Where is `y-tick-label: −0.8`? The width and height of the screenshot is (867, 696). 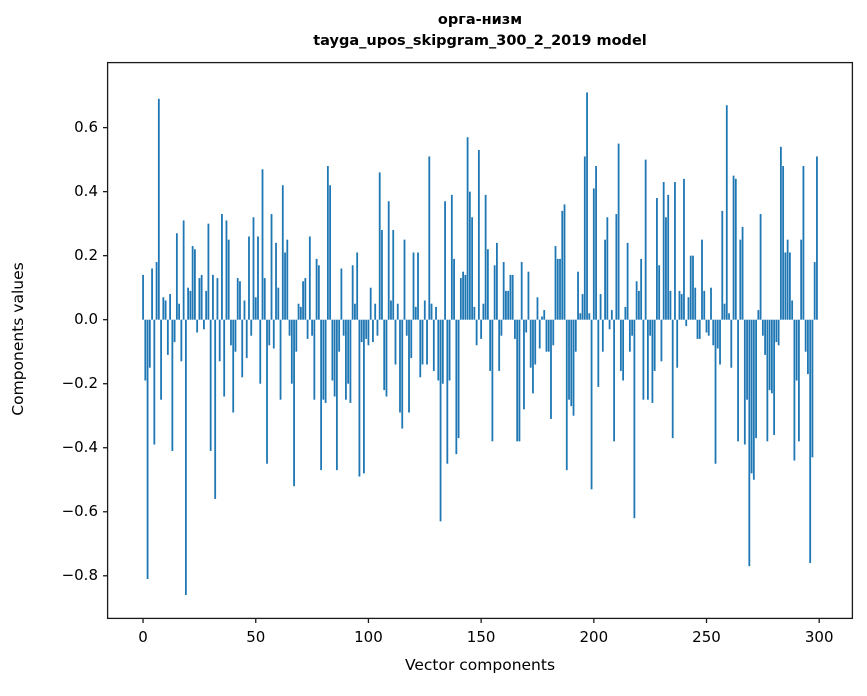 y-tick-label: −0.8 is located at coordinates (79, 574).